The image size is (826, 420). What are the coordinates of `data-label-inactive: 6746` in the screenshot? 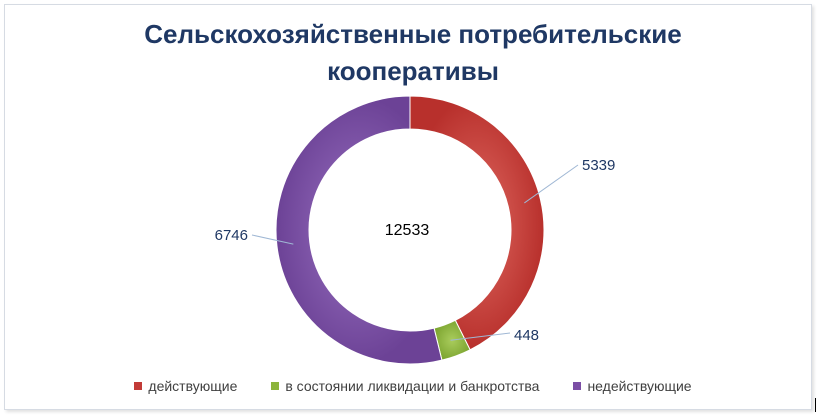 It's located at (231, 235).